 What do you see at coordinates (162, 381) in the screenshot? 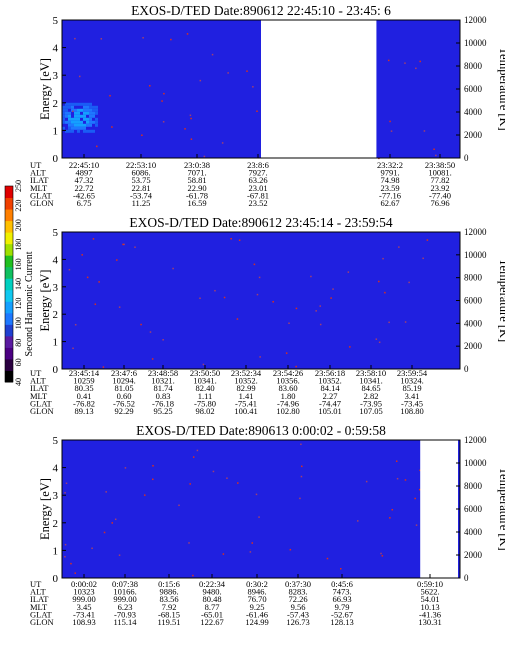
I see `table-cell: 10321.` at bounding box center [162, 381].